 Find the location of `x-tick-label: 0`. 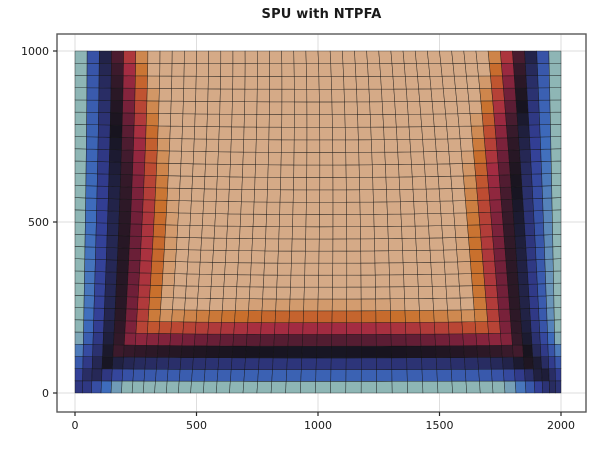

x-tick-label: 0 is located at coordinates (75, 425).